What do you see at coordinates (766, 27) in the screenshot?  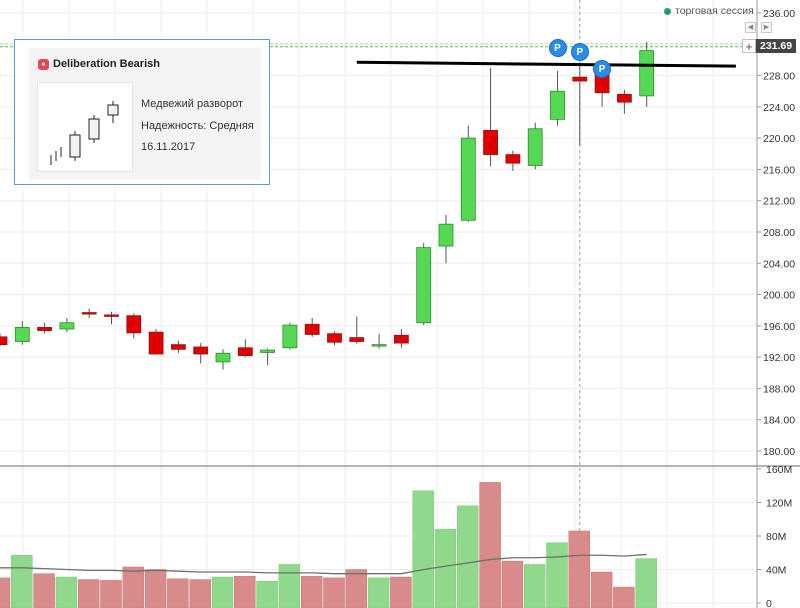 I see `chevron-right-icon: ▶` at bounding box center [766, 27].